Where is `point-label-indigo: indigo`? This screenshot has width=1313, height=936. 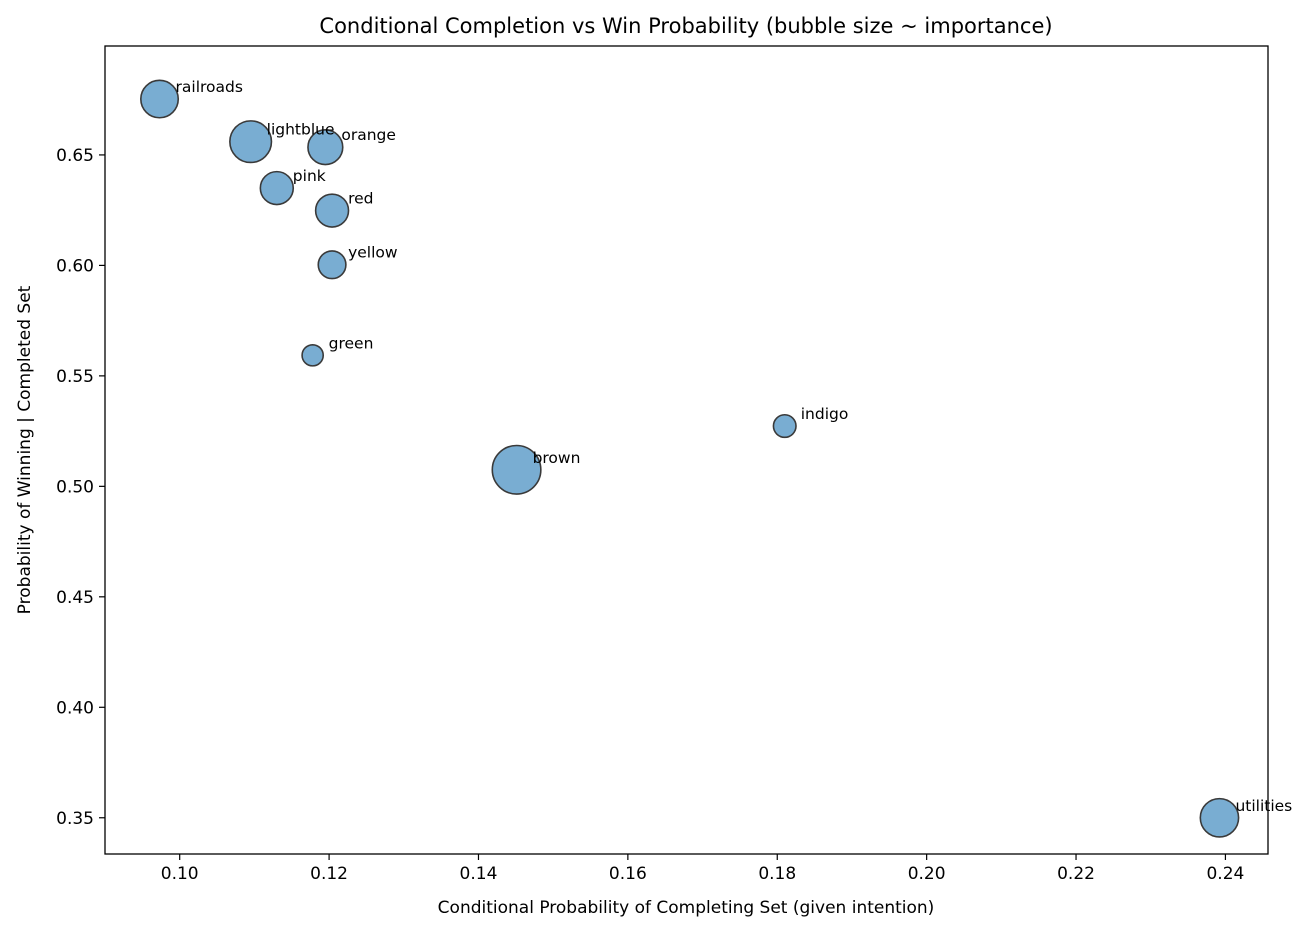 point-label-indigo: indigo is located at coordinates (825, 414).